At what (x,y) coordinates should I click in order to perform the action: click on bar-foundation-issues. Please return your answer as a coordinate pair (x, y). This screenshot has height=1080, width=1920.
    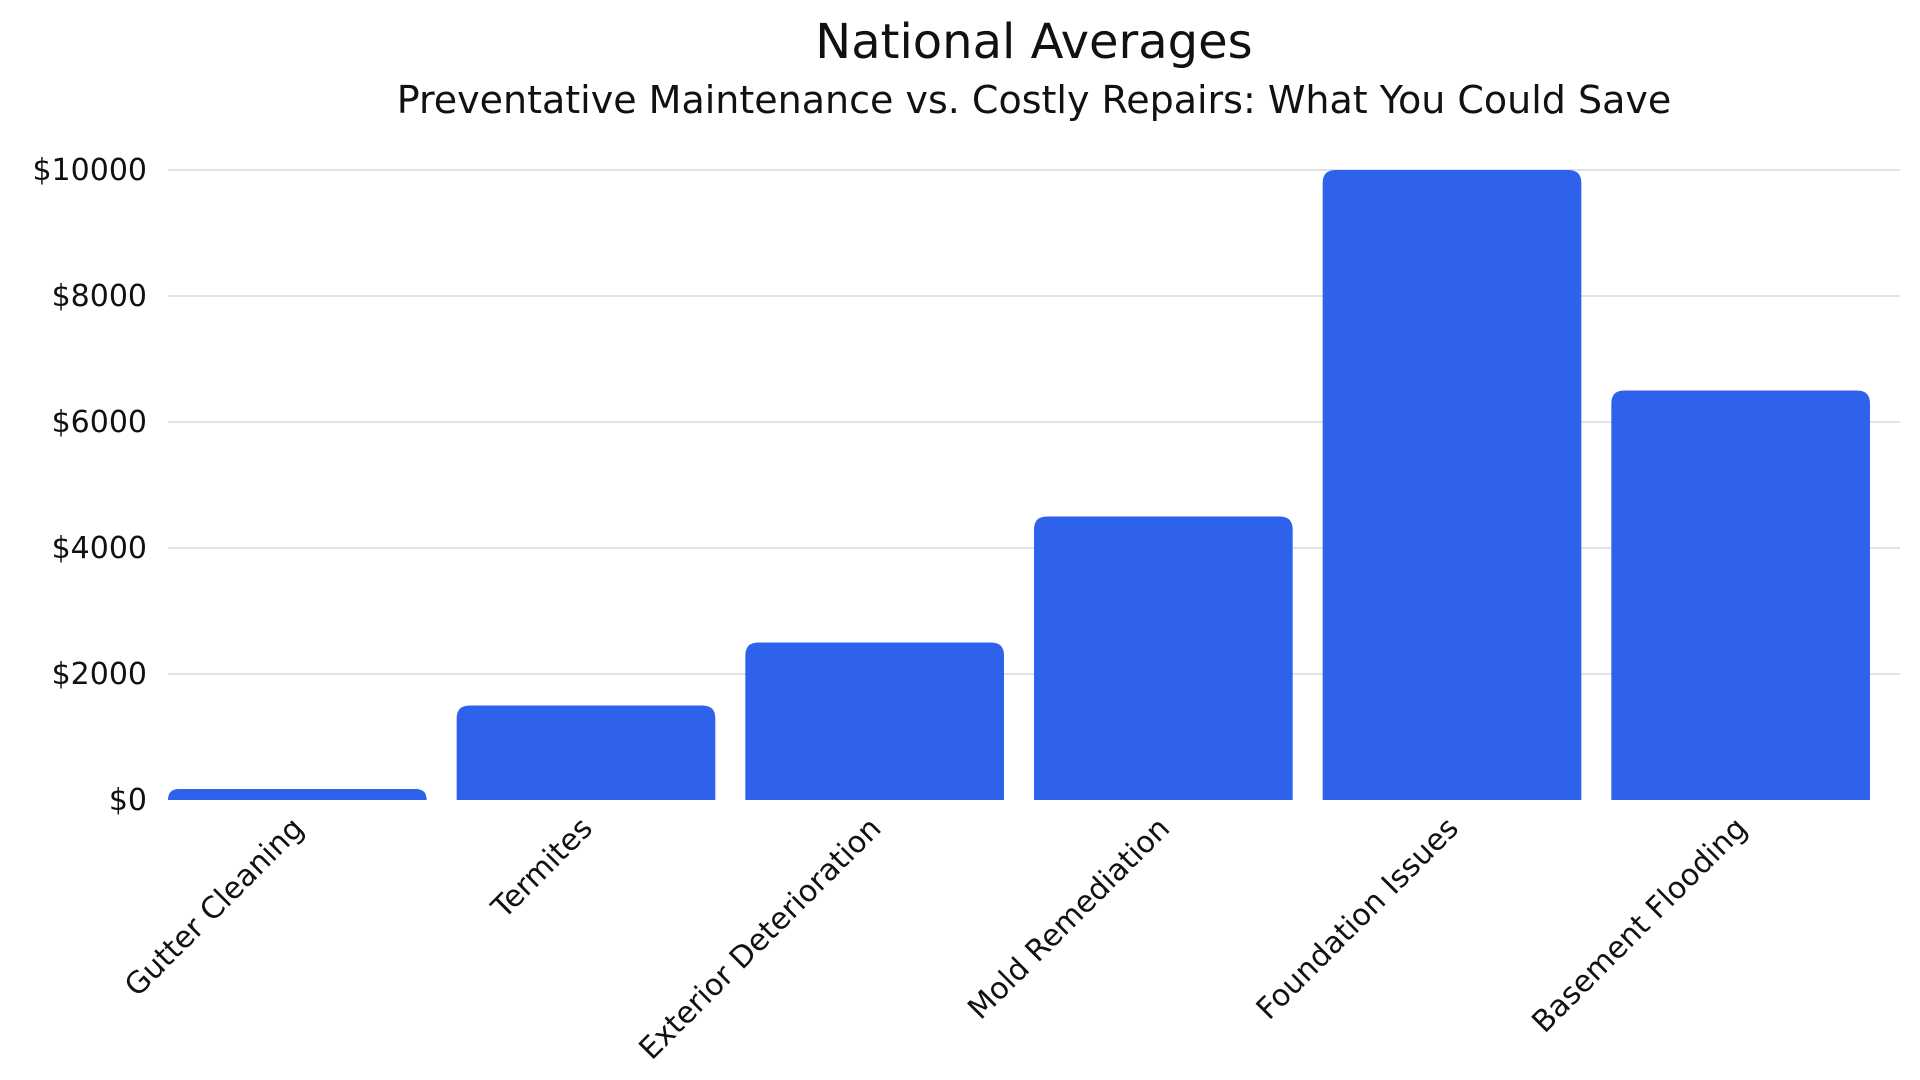
    Looking at the image, I should click on (1452, 485).